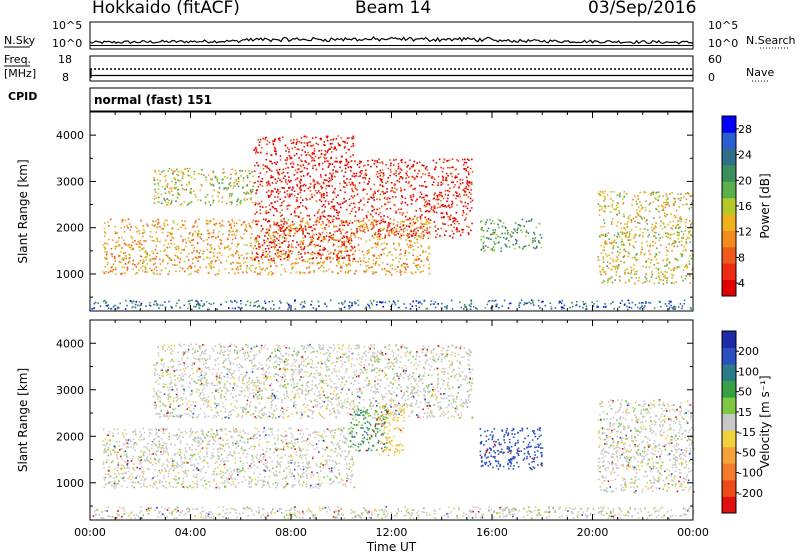  I want to click on station-title: Hokkaido (fitACF), so click(166, 9).